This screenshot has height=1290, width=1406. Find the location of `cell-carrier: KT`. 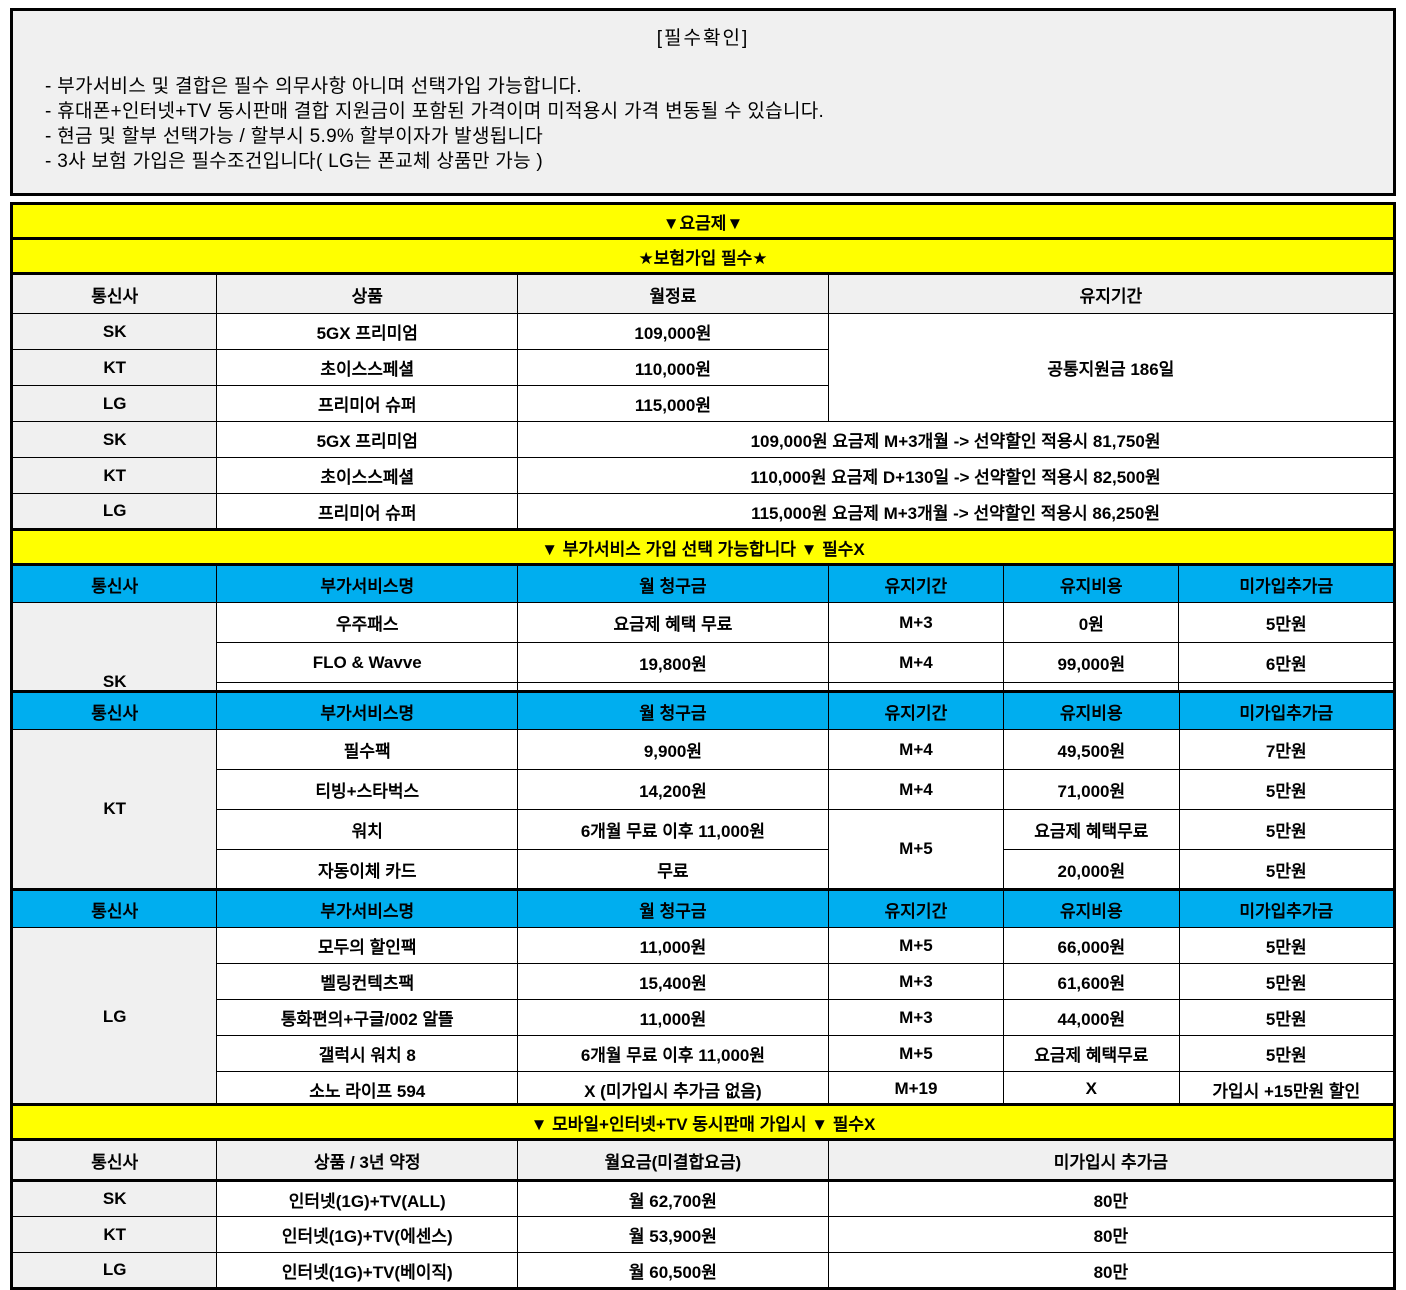

cell-carrier: KT is located at coordinates (114, 1234).